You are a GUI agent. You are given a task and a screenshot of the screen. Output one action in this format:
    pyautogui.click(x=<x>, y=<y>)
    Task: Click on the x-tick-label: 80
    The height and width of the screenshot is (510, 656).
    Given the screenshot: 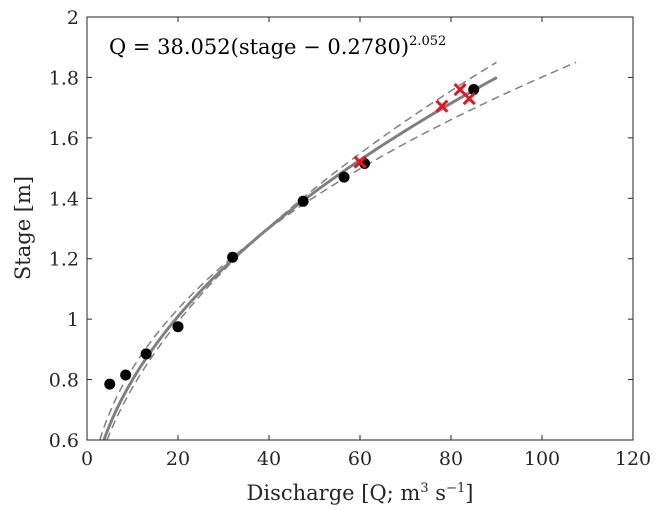 What is the action you would take?
    pyautogui.click(x=451, y=459)
    